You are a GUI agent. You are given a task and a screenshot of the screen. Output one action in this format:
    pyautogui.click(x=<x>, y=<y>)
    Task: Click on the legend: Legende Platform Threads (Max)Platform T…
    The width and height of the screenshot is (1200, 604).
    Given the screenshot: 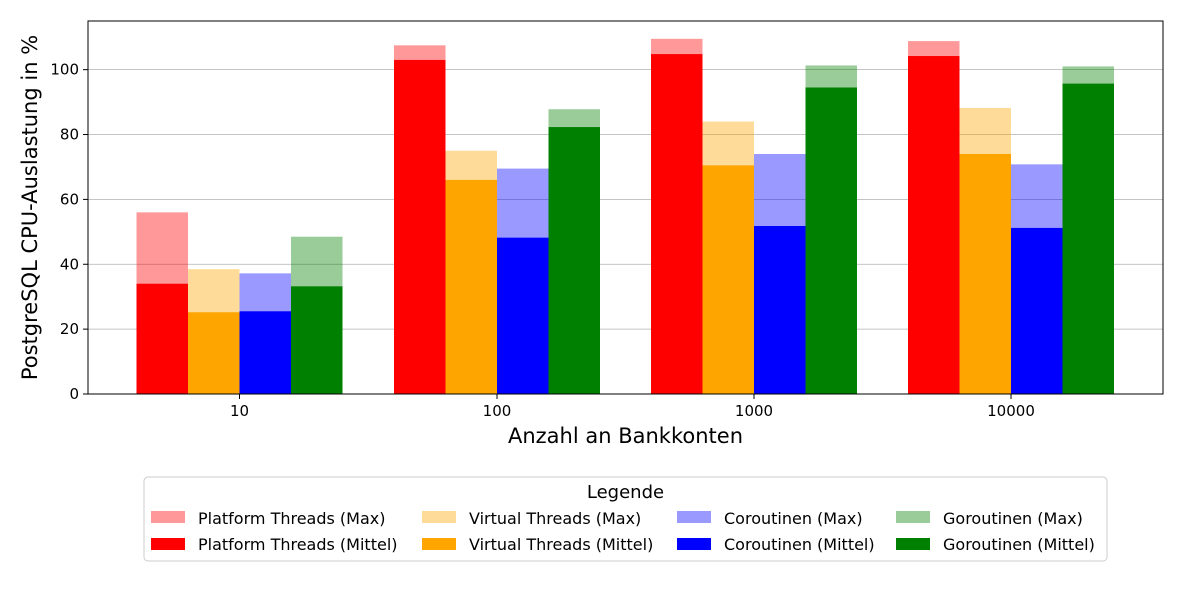 What is the action you would take?
    pyautogui.click(x=625, y=519)
    